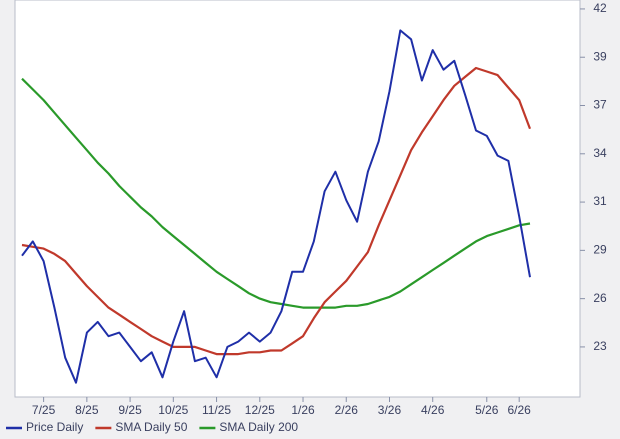 The image size is (620, 439). I want to click on y-tick-label: 31, so click(600, 201).